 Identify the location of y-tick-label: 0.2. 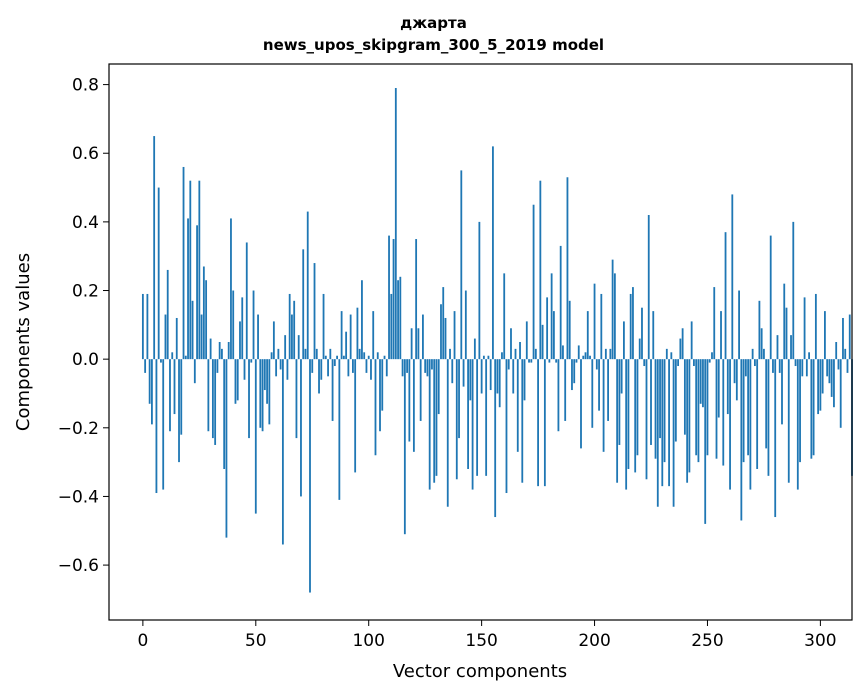
(85, 292).